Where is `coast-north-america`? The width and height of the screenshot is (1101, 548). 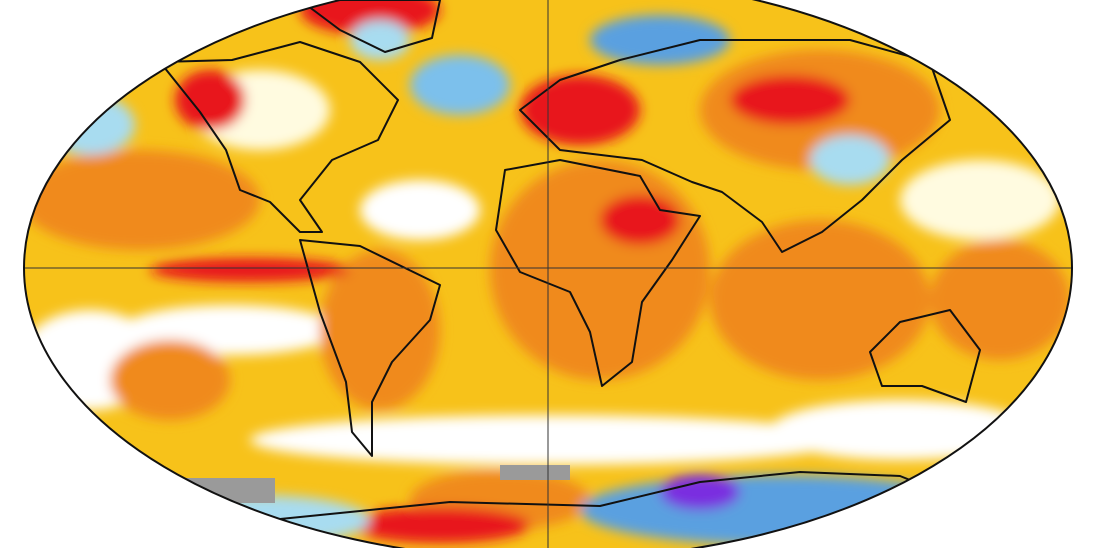
coast-north-america is located at coordinates (279, 137).